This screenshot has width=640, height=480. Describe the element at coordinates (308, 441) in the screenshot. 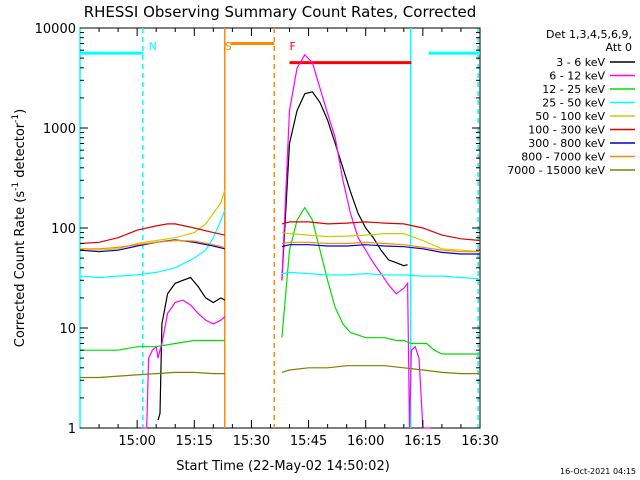

I see `x-tick-label: 15:45` at that location.